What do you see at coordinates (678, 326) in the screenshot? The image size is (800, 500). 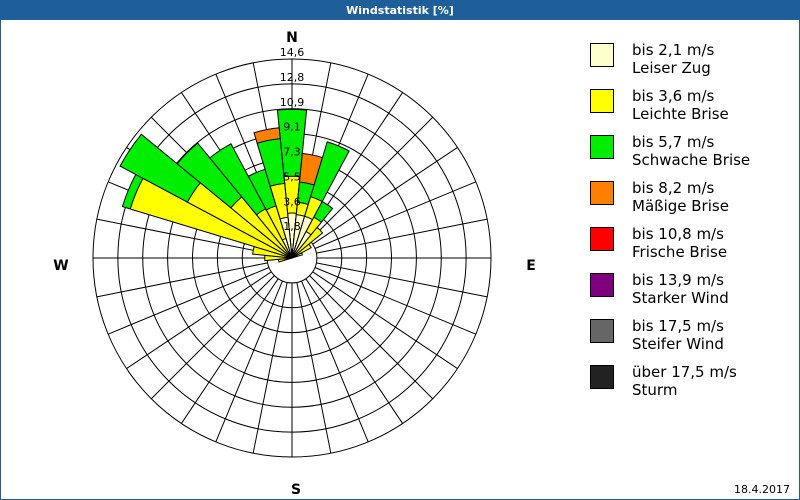 I see `legend-speed: bis 17,5 m/s` at bounding box center [678, 326].